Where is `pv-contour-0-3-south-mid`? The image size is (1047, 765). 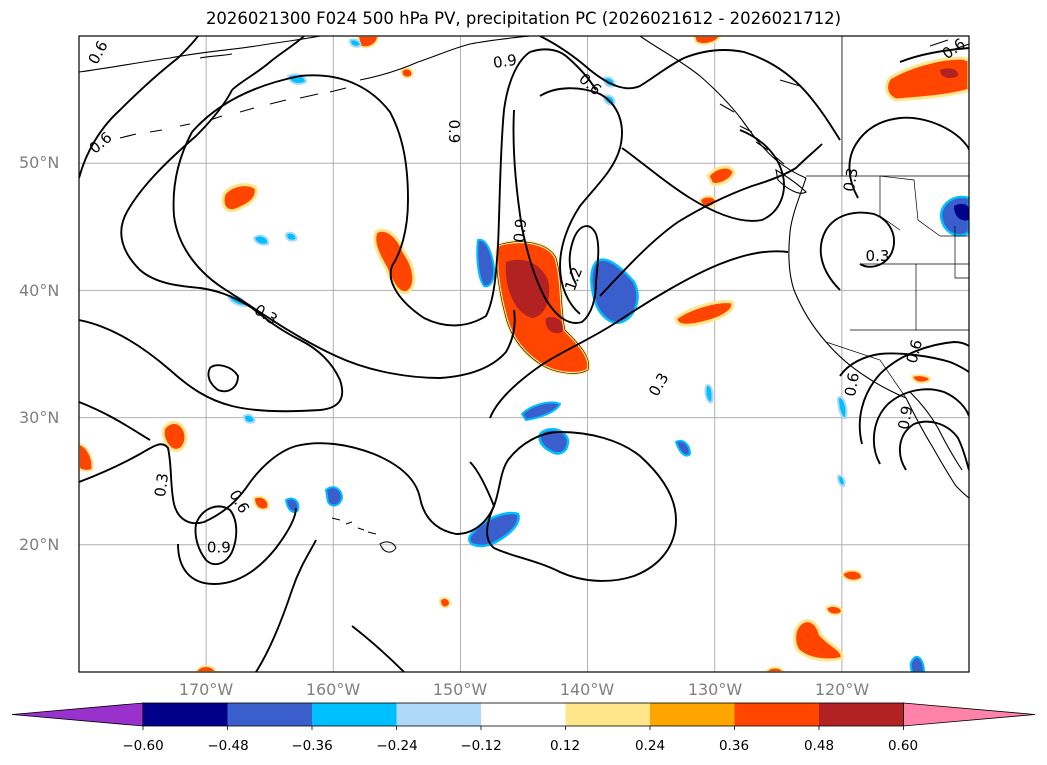
pv-contour-0-3-south-mid is located at coordinates (242, 536).